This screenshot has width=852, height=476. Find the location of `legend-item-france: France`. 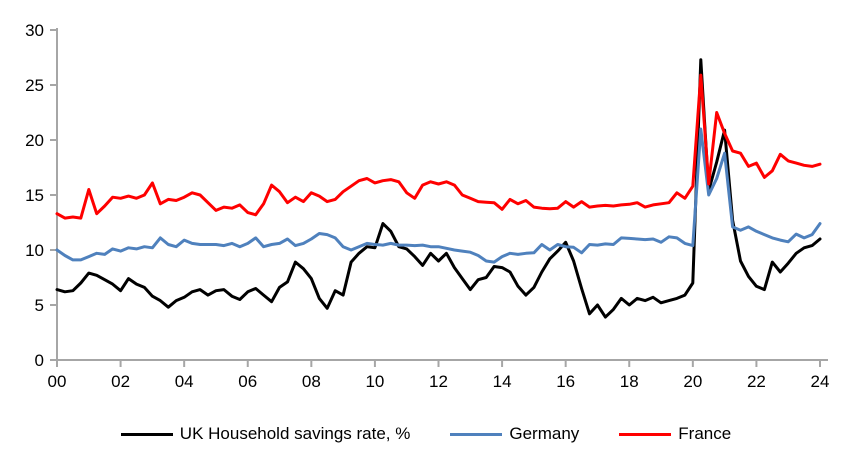

legend-item-france: France is located at coordinates (675, 434).